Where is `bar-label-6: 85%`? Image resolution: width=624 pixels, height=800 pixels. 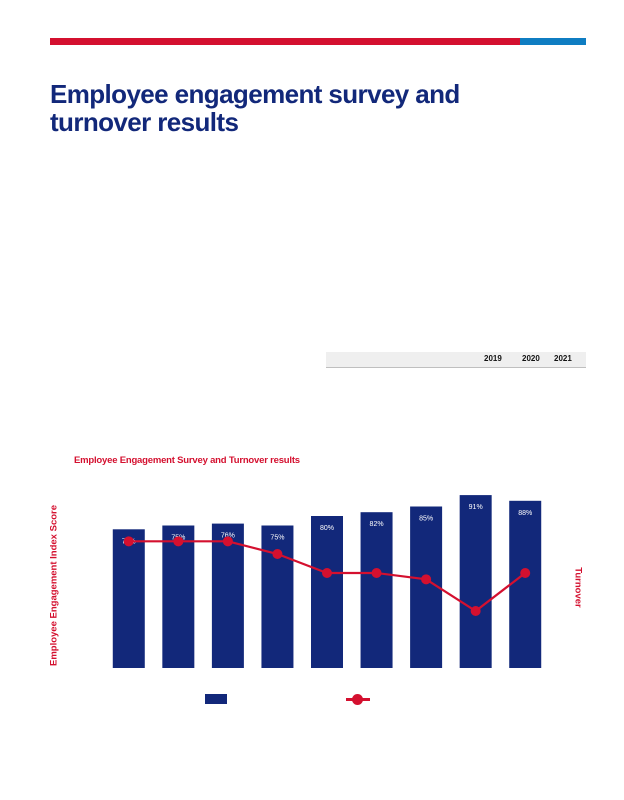 bar-label-6: 85% is located at coordinates (426, 519).